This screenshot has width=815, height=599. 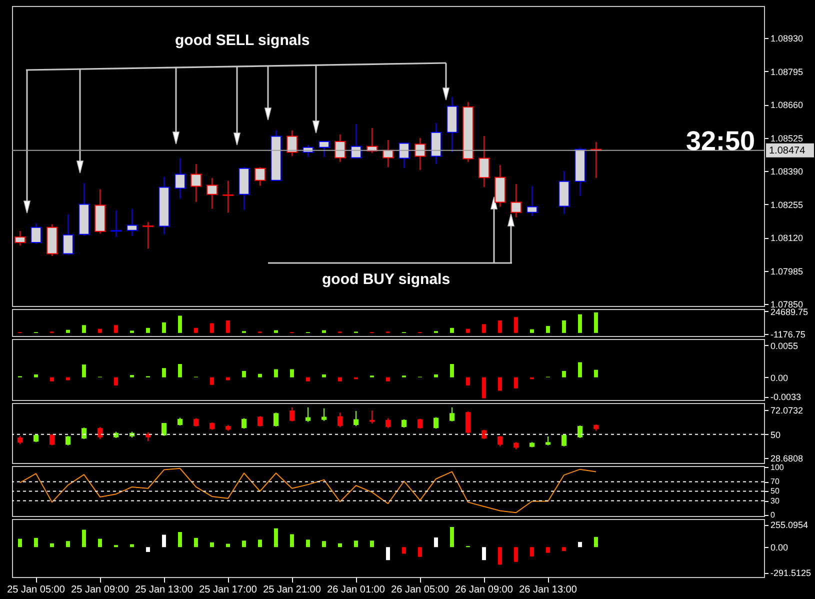 What do you see at coordinates (787, 138) in the screenshot?
I see `y-tick-label: 1.08525` at bounding box center [787, 138].